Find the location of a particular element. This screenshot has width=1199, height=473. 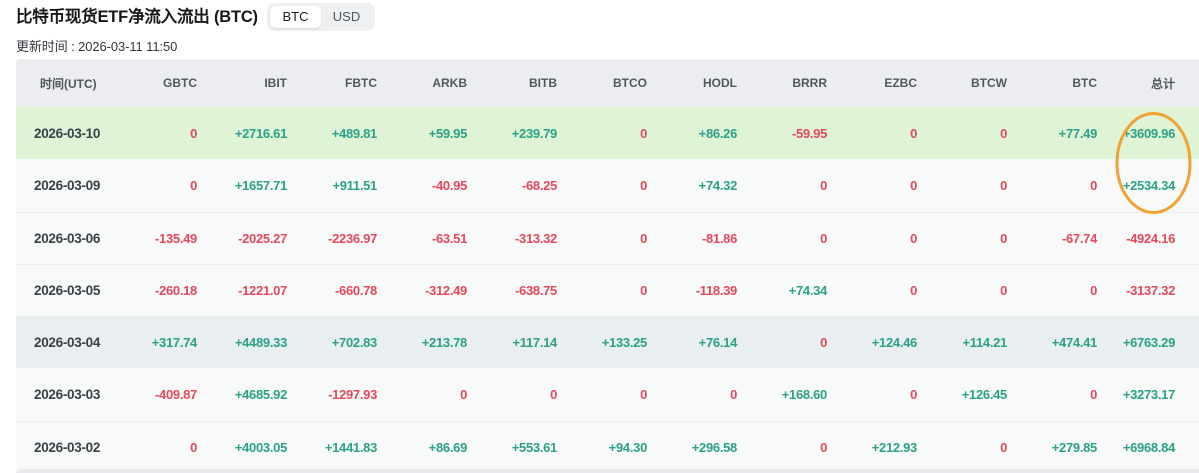

value-cell-fbtc: +489.81 is located at coordinates (354, 133).